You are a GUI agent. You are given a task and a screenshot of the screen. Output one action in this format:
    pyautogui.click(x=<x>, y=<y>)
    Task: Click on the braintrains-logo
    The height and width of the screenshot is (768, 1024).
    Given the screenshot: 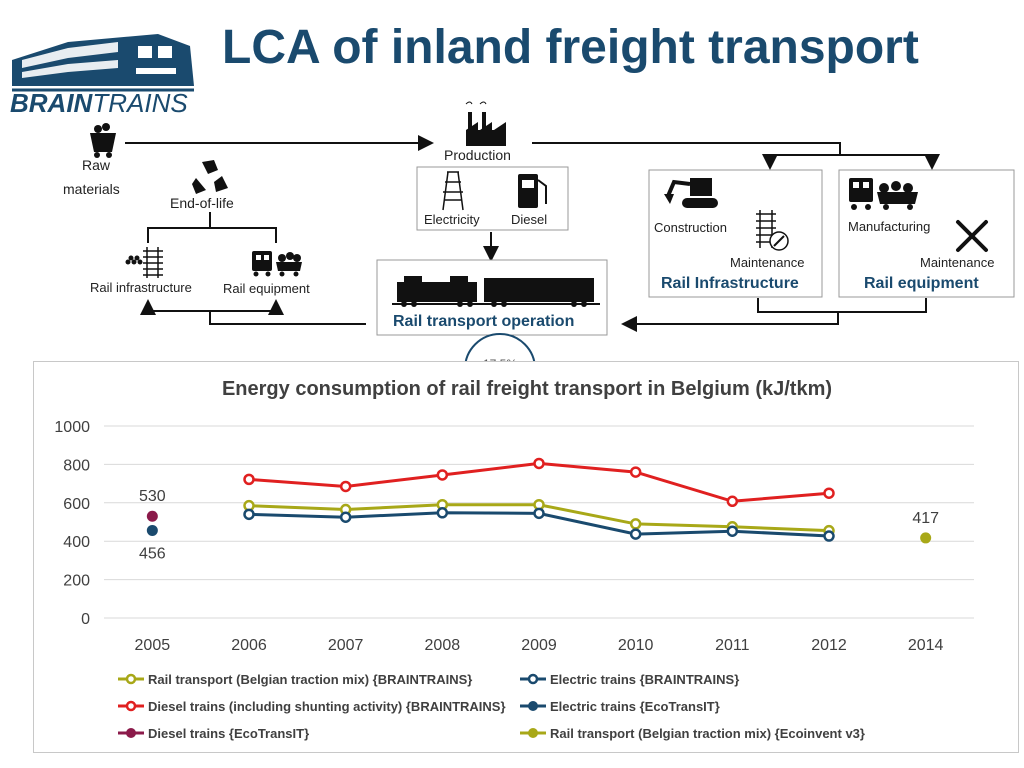 What is the action you would take?
    pyautogui.click(x=103, y=63)
    